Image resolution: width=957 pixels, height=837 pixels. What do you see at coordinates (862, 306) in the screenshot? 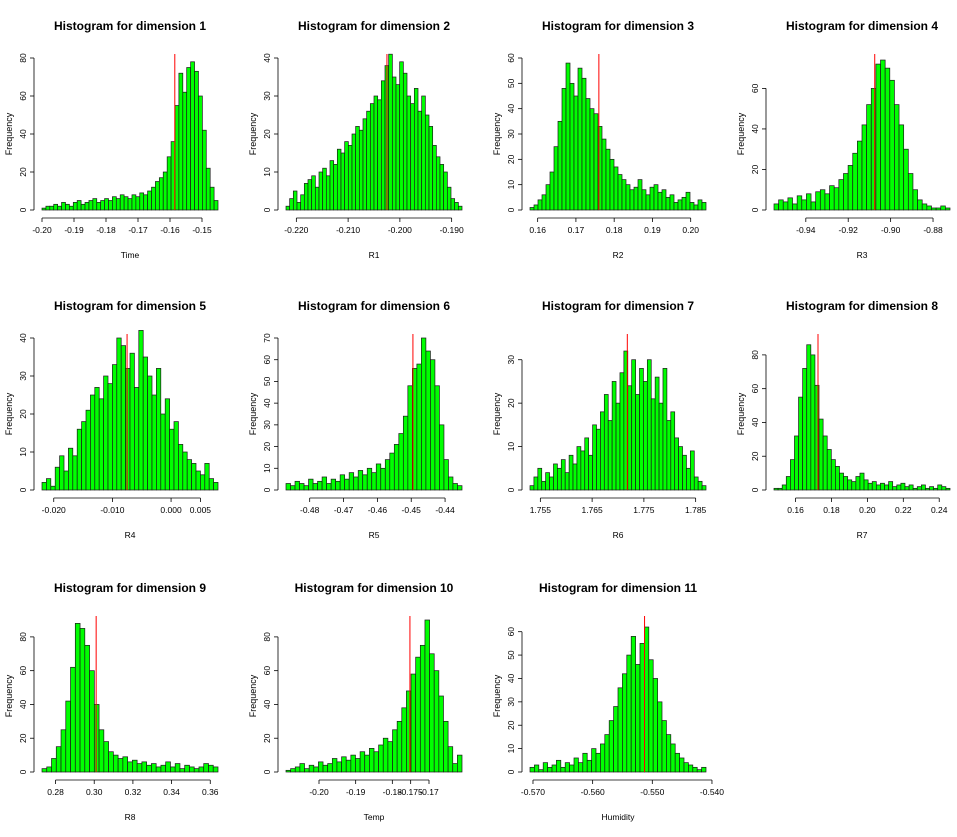
I see `chart-title: Histogram for dimension 8` at bounding box center [862, 306].